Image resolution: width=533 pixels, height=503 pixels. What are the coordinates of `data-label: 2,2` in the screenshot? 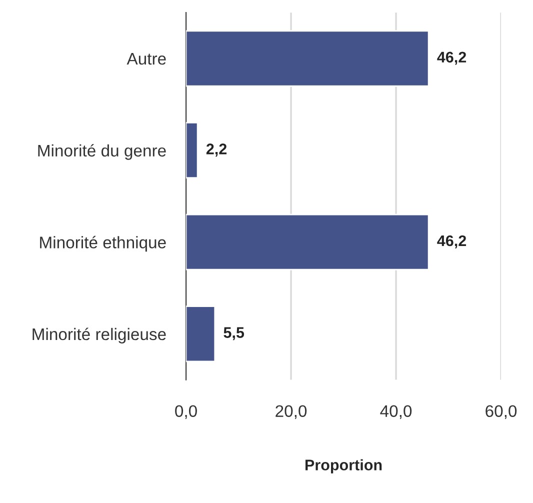 It's located at (216, 150).